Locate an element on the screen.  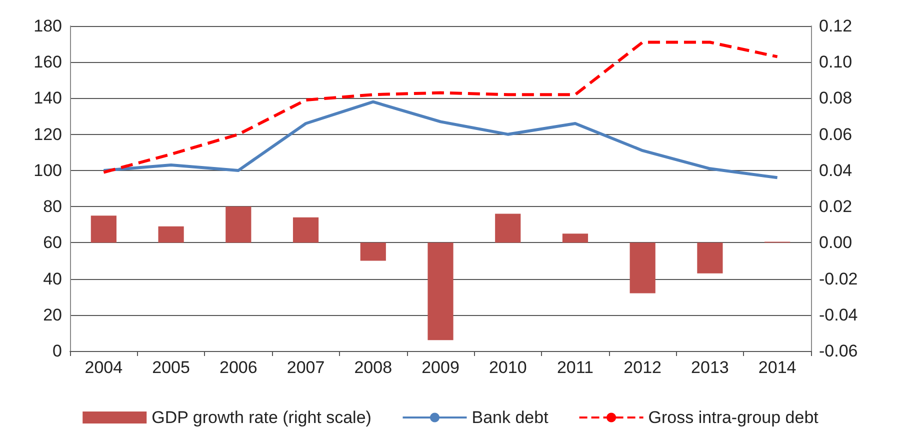
y-tick-label: 160 is located at coordinates (48, 62).